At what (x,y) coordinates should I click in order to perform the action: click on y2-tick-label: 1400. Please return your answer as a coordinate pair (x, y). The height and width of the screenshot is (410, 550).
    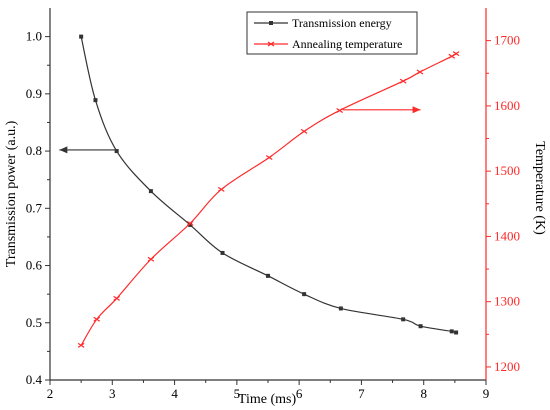
    Looking at the image, I should click on (507, 235).